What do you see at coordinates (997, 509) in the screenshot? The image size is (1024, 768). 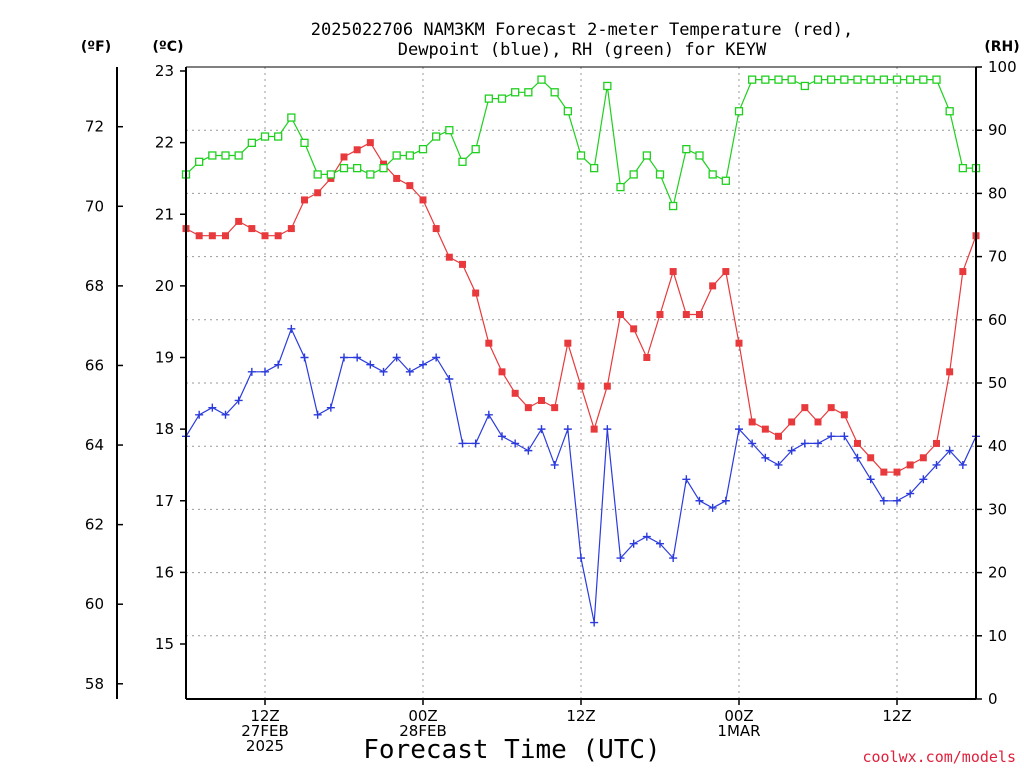 I see `rh-tick-label: 30` at bounding box center [997, 509].